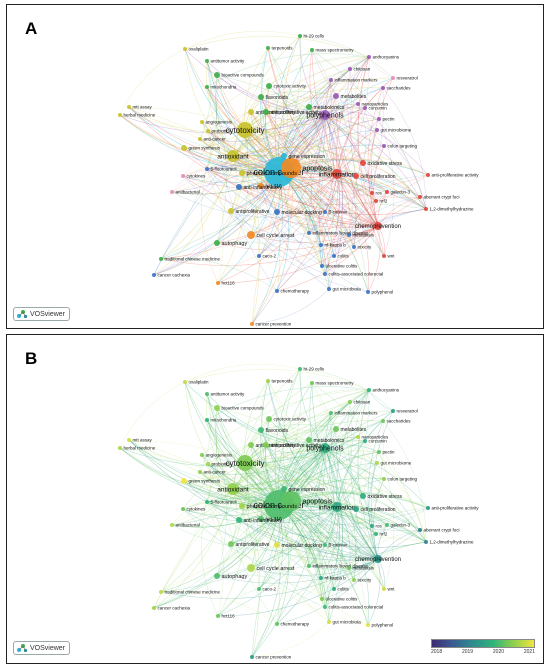 The image size is (550, 669). I want to click on node-label: colon cancer, so click(278, 172).